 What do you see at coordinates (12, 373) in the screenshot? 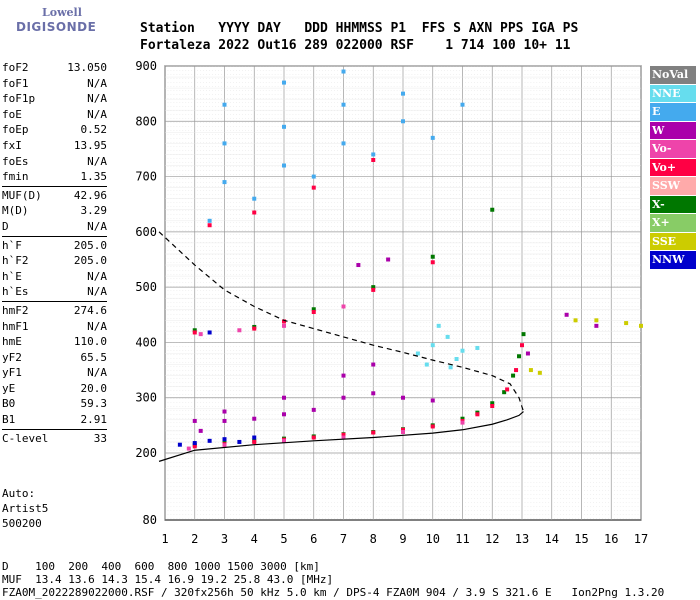
I see `param-name: yF1` at bounding box center [12, 373].